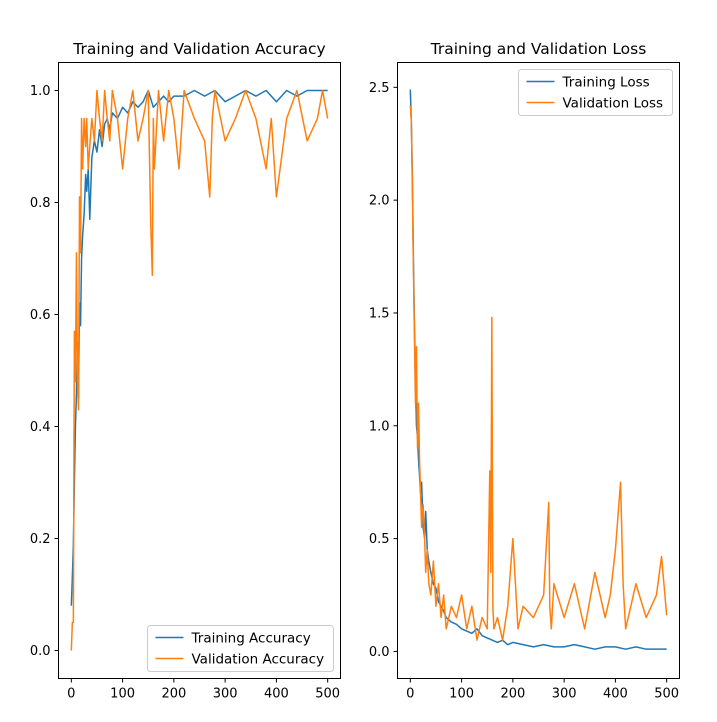 The image size is (717, 722). I want to click on loss-x-tick-label: 100, so click(461, 694).